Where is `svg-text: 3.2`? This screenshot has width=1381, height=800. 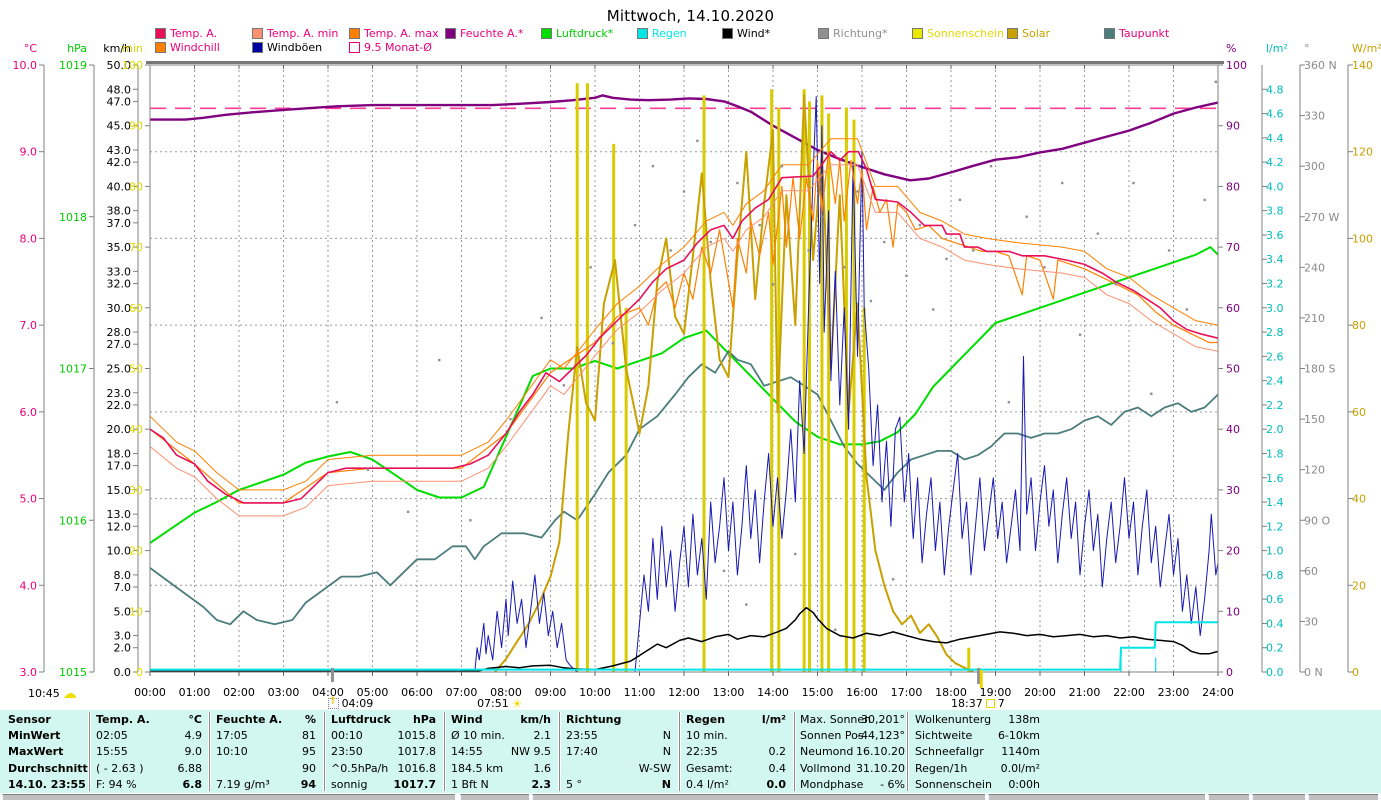 svg-text: 3.2 is located at coordinates (1275, 284).